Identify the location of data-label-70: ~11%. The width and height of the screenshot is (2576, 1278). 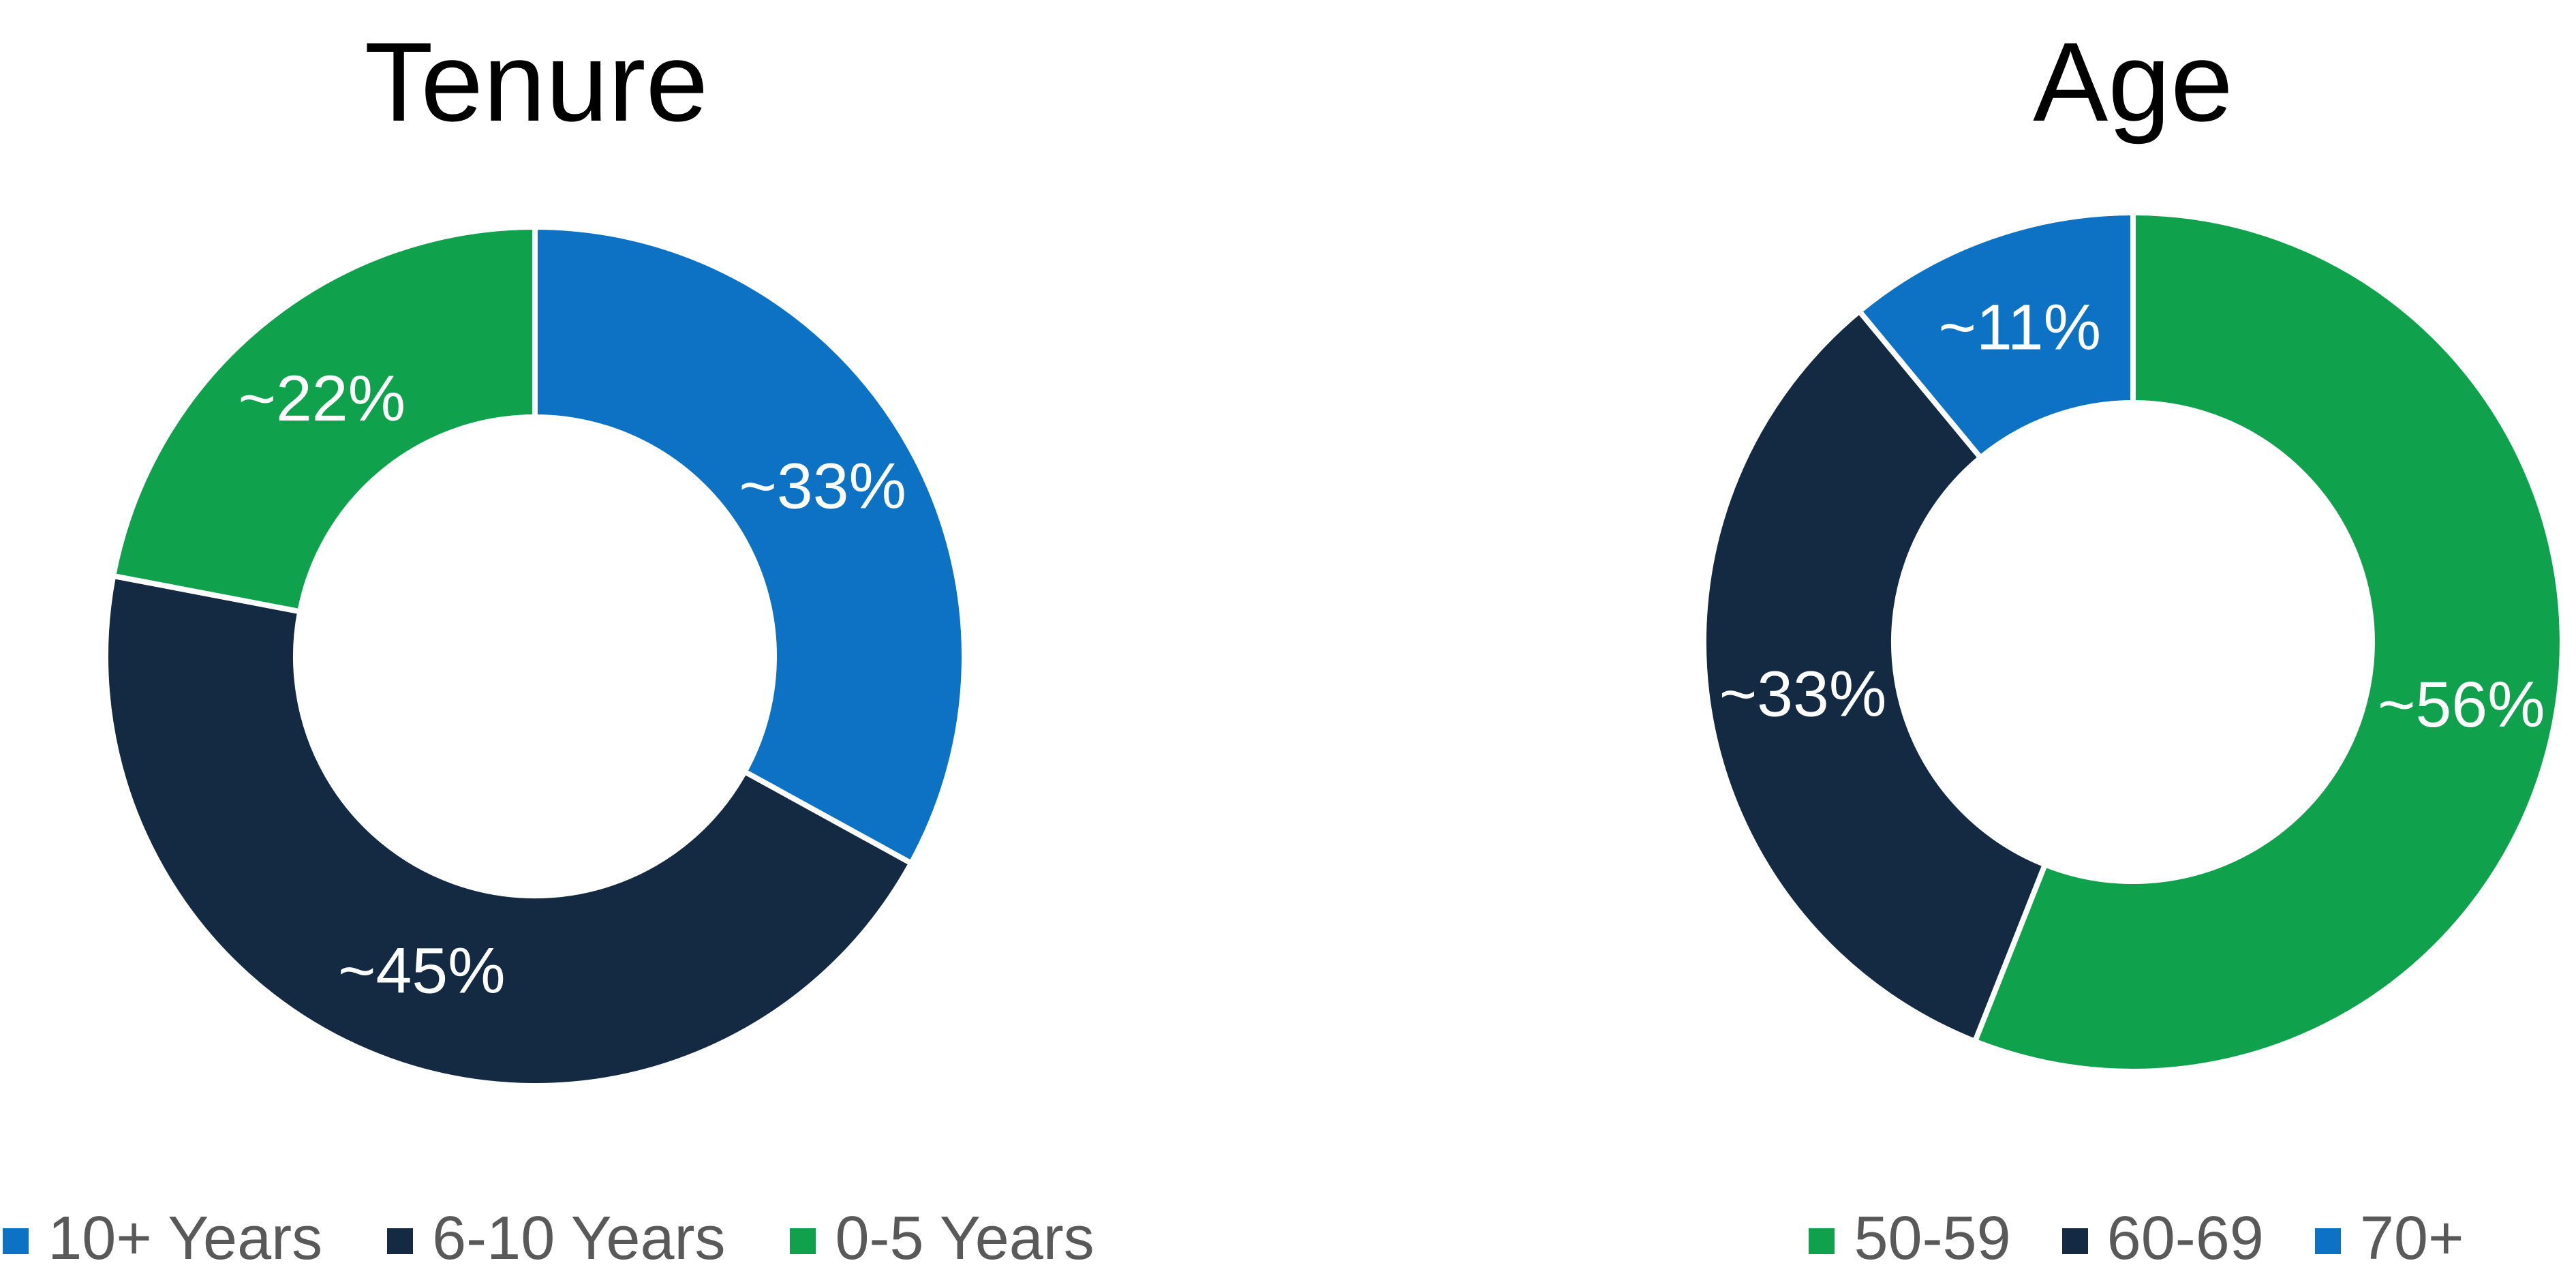
(2021, 328).